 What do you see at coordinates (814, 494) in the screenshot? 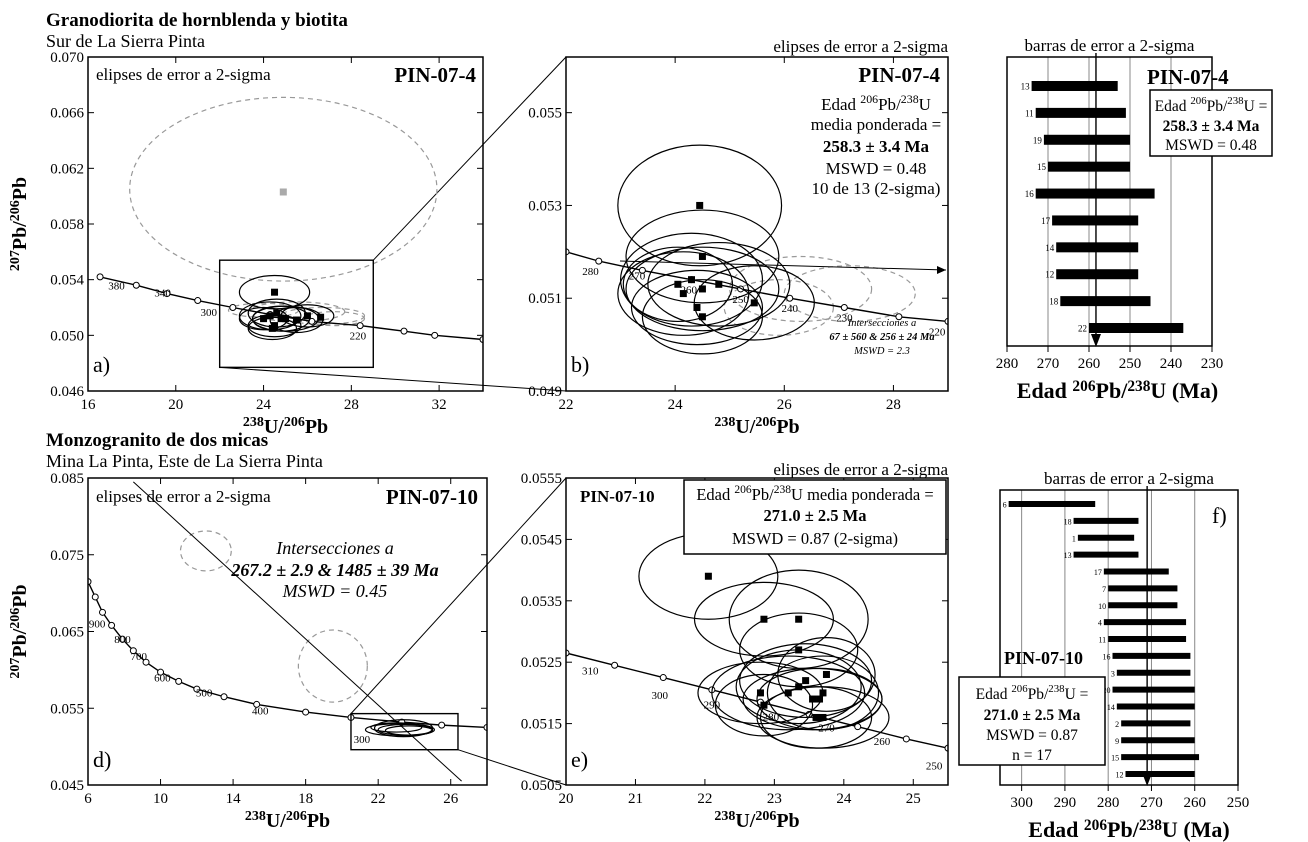
I see `age-result-line: Edad 206Pb/238U media ponderada =` at bounding box center [814, 494].